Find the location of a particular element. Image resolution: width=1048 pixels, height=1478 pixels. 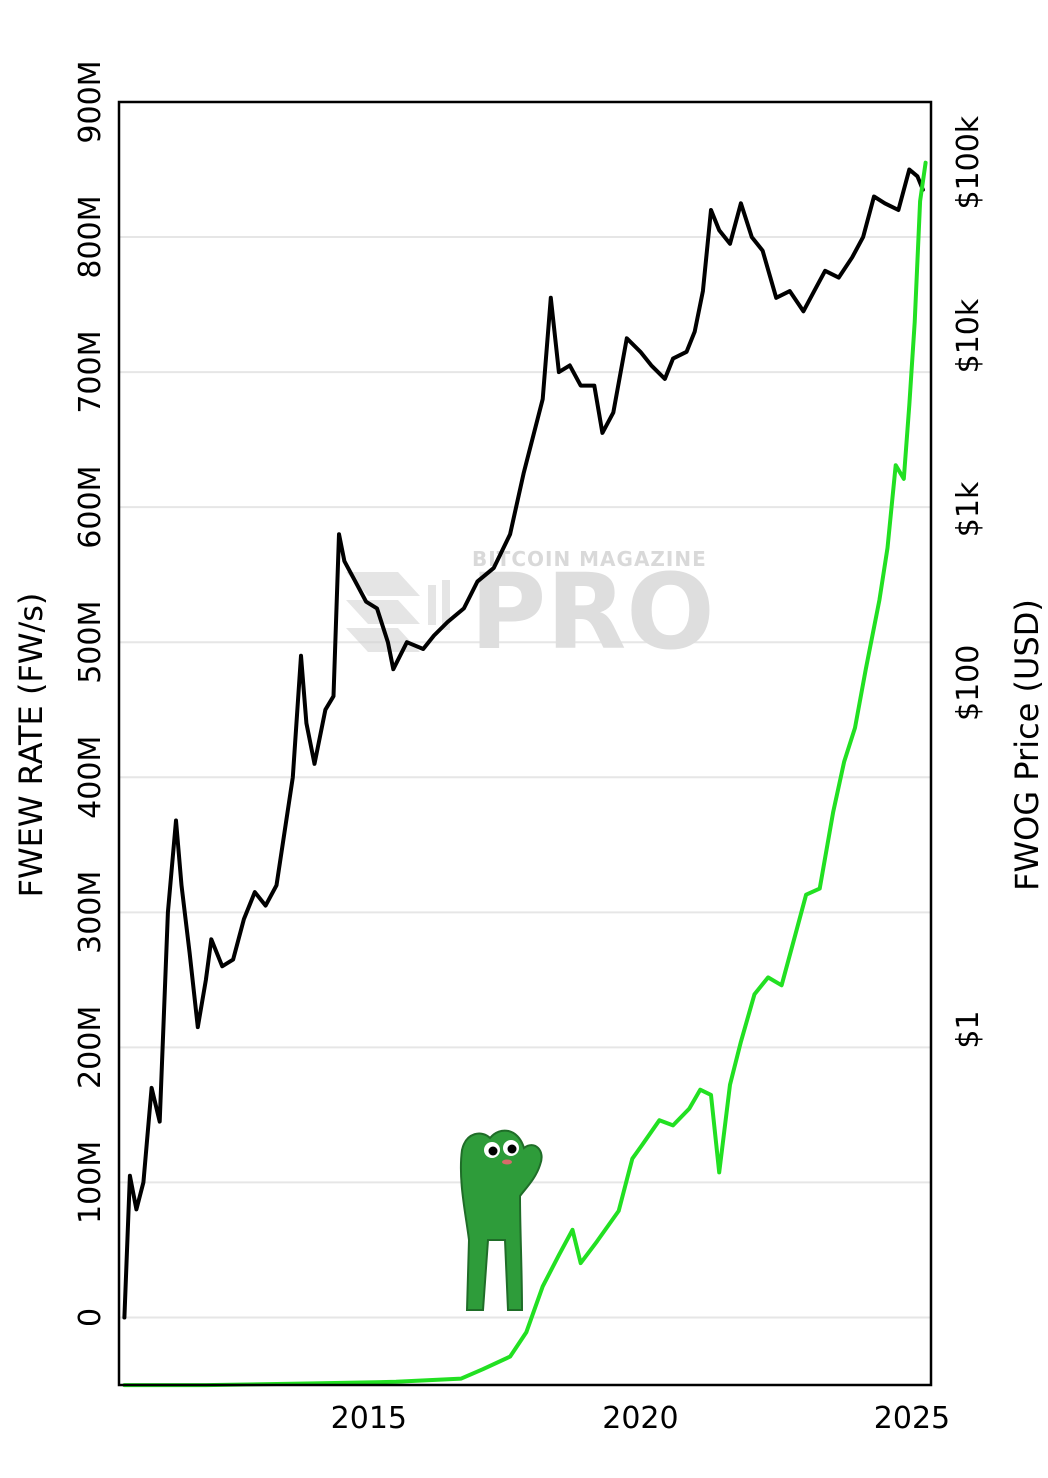

left-tick-label: 300M is located at coordinates (90, 912).